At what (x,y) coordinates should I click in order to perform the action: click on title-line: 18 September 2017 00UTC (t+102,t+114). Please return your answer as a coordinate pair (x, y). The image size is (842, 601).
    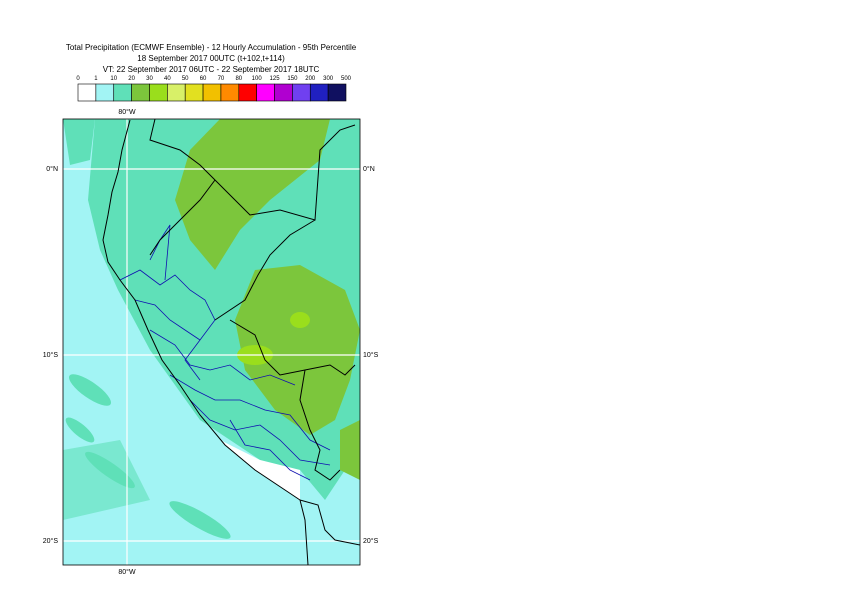
    Looking at the image, I should click on (211, 58).